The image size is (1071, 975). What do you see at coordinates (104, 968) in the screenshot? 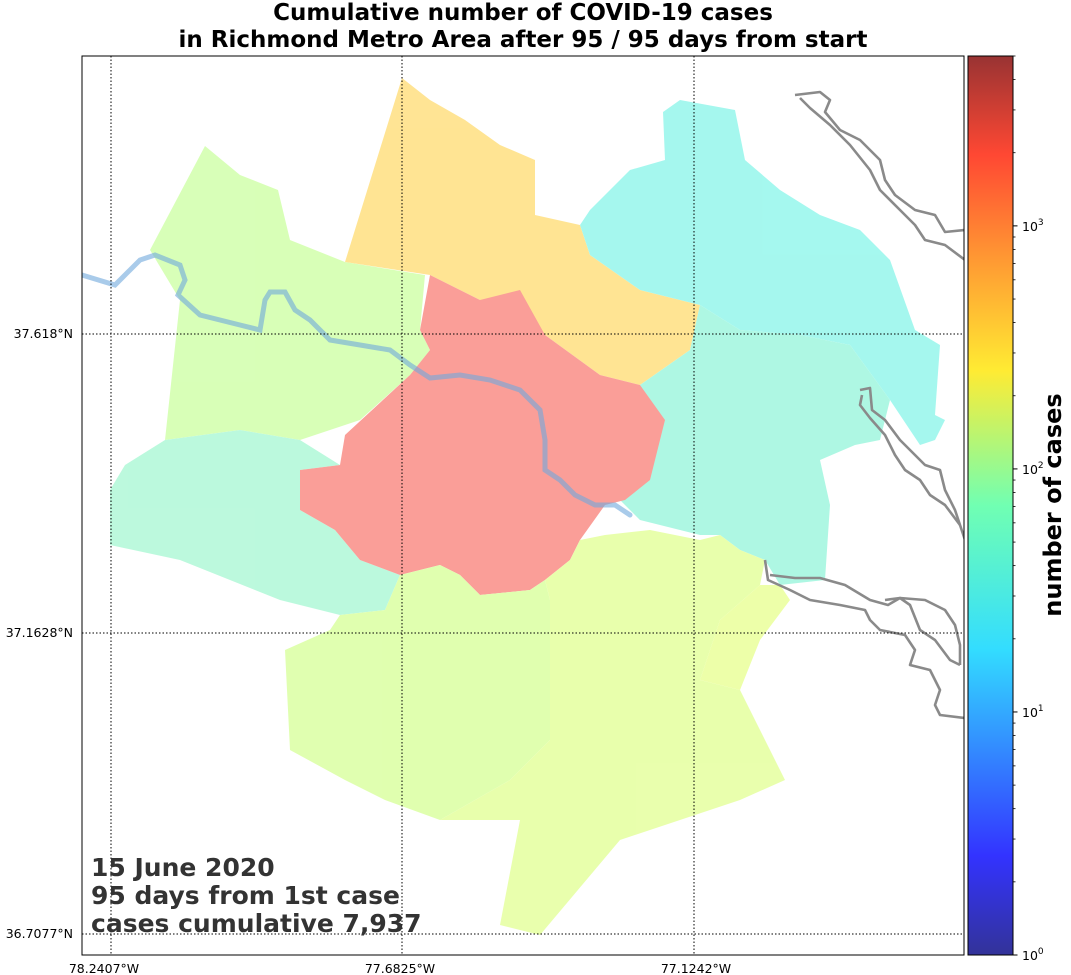
I see `lon-label-0: 78.2407°W` at bounding box center [104, 968].